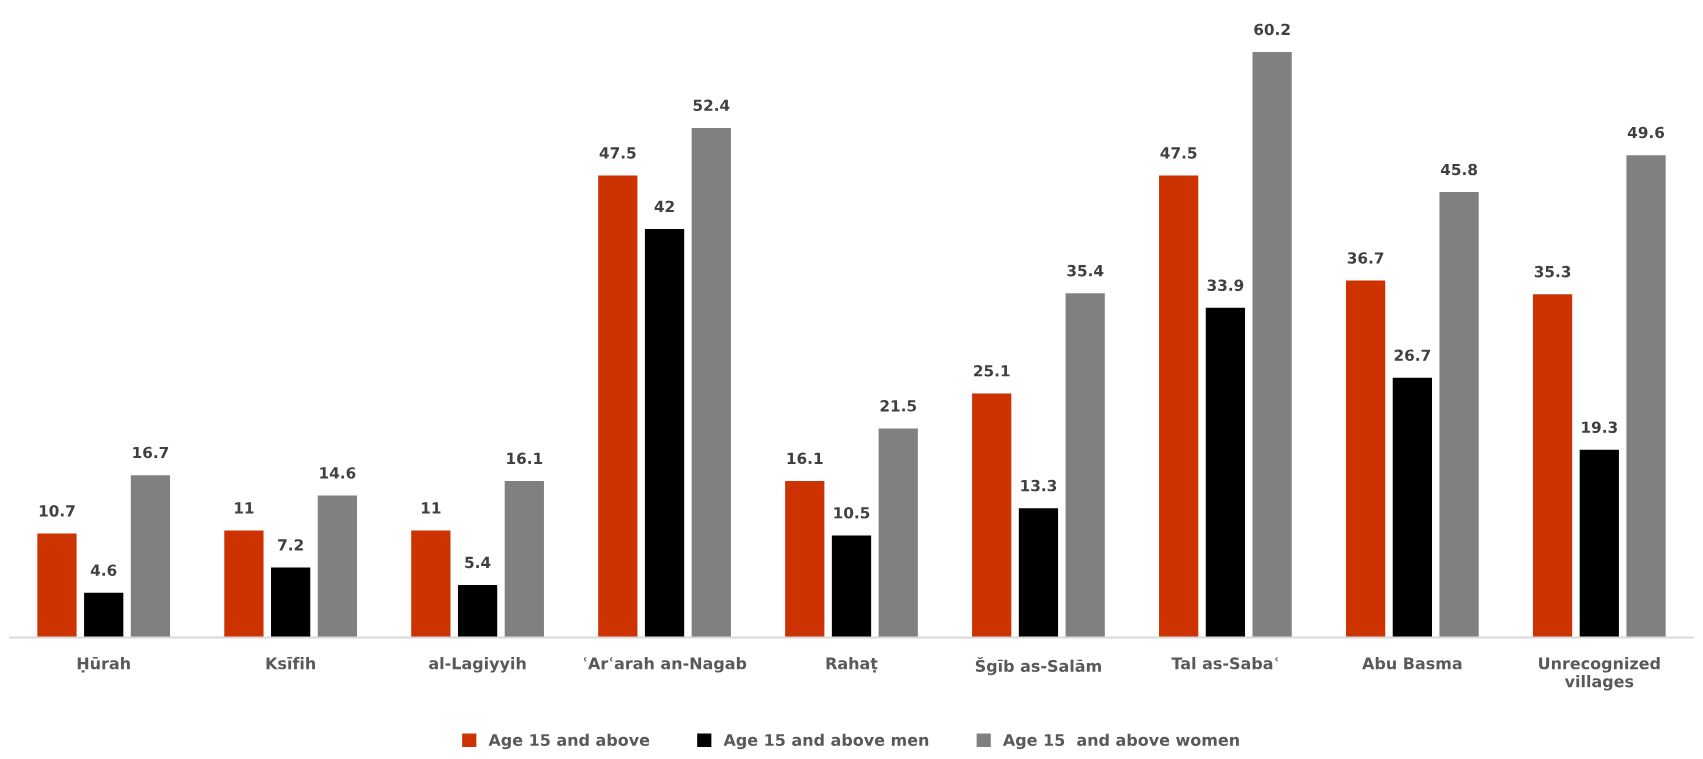 The width and height of the screenshot is (1703, 759). I want to click on data-label: 60.2, so click(1272, 29).